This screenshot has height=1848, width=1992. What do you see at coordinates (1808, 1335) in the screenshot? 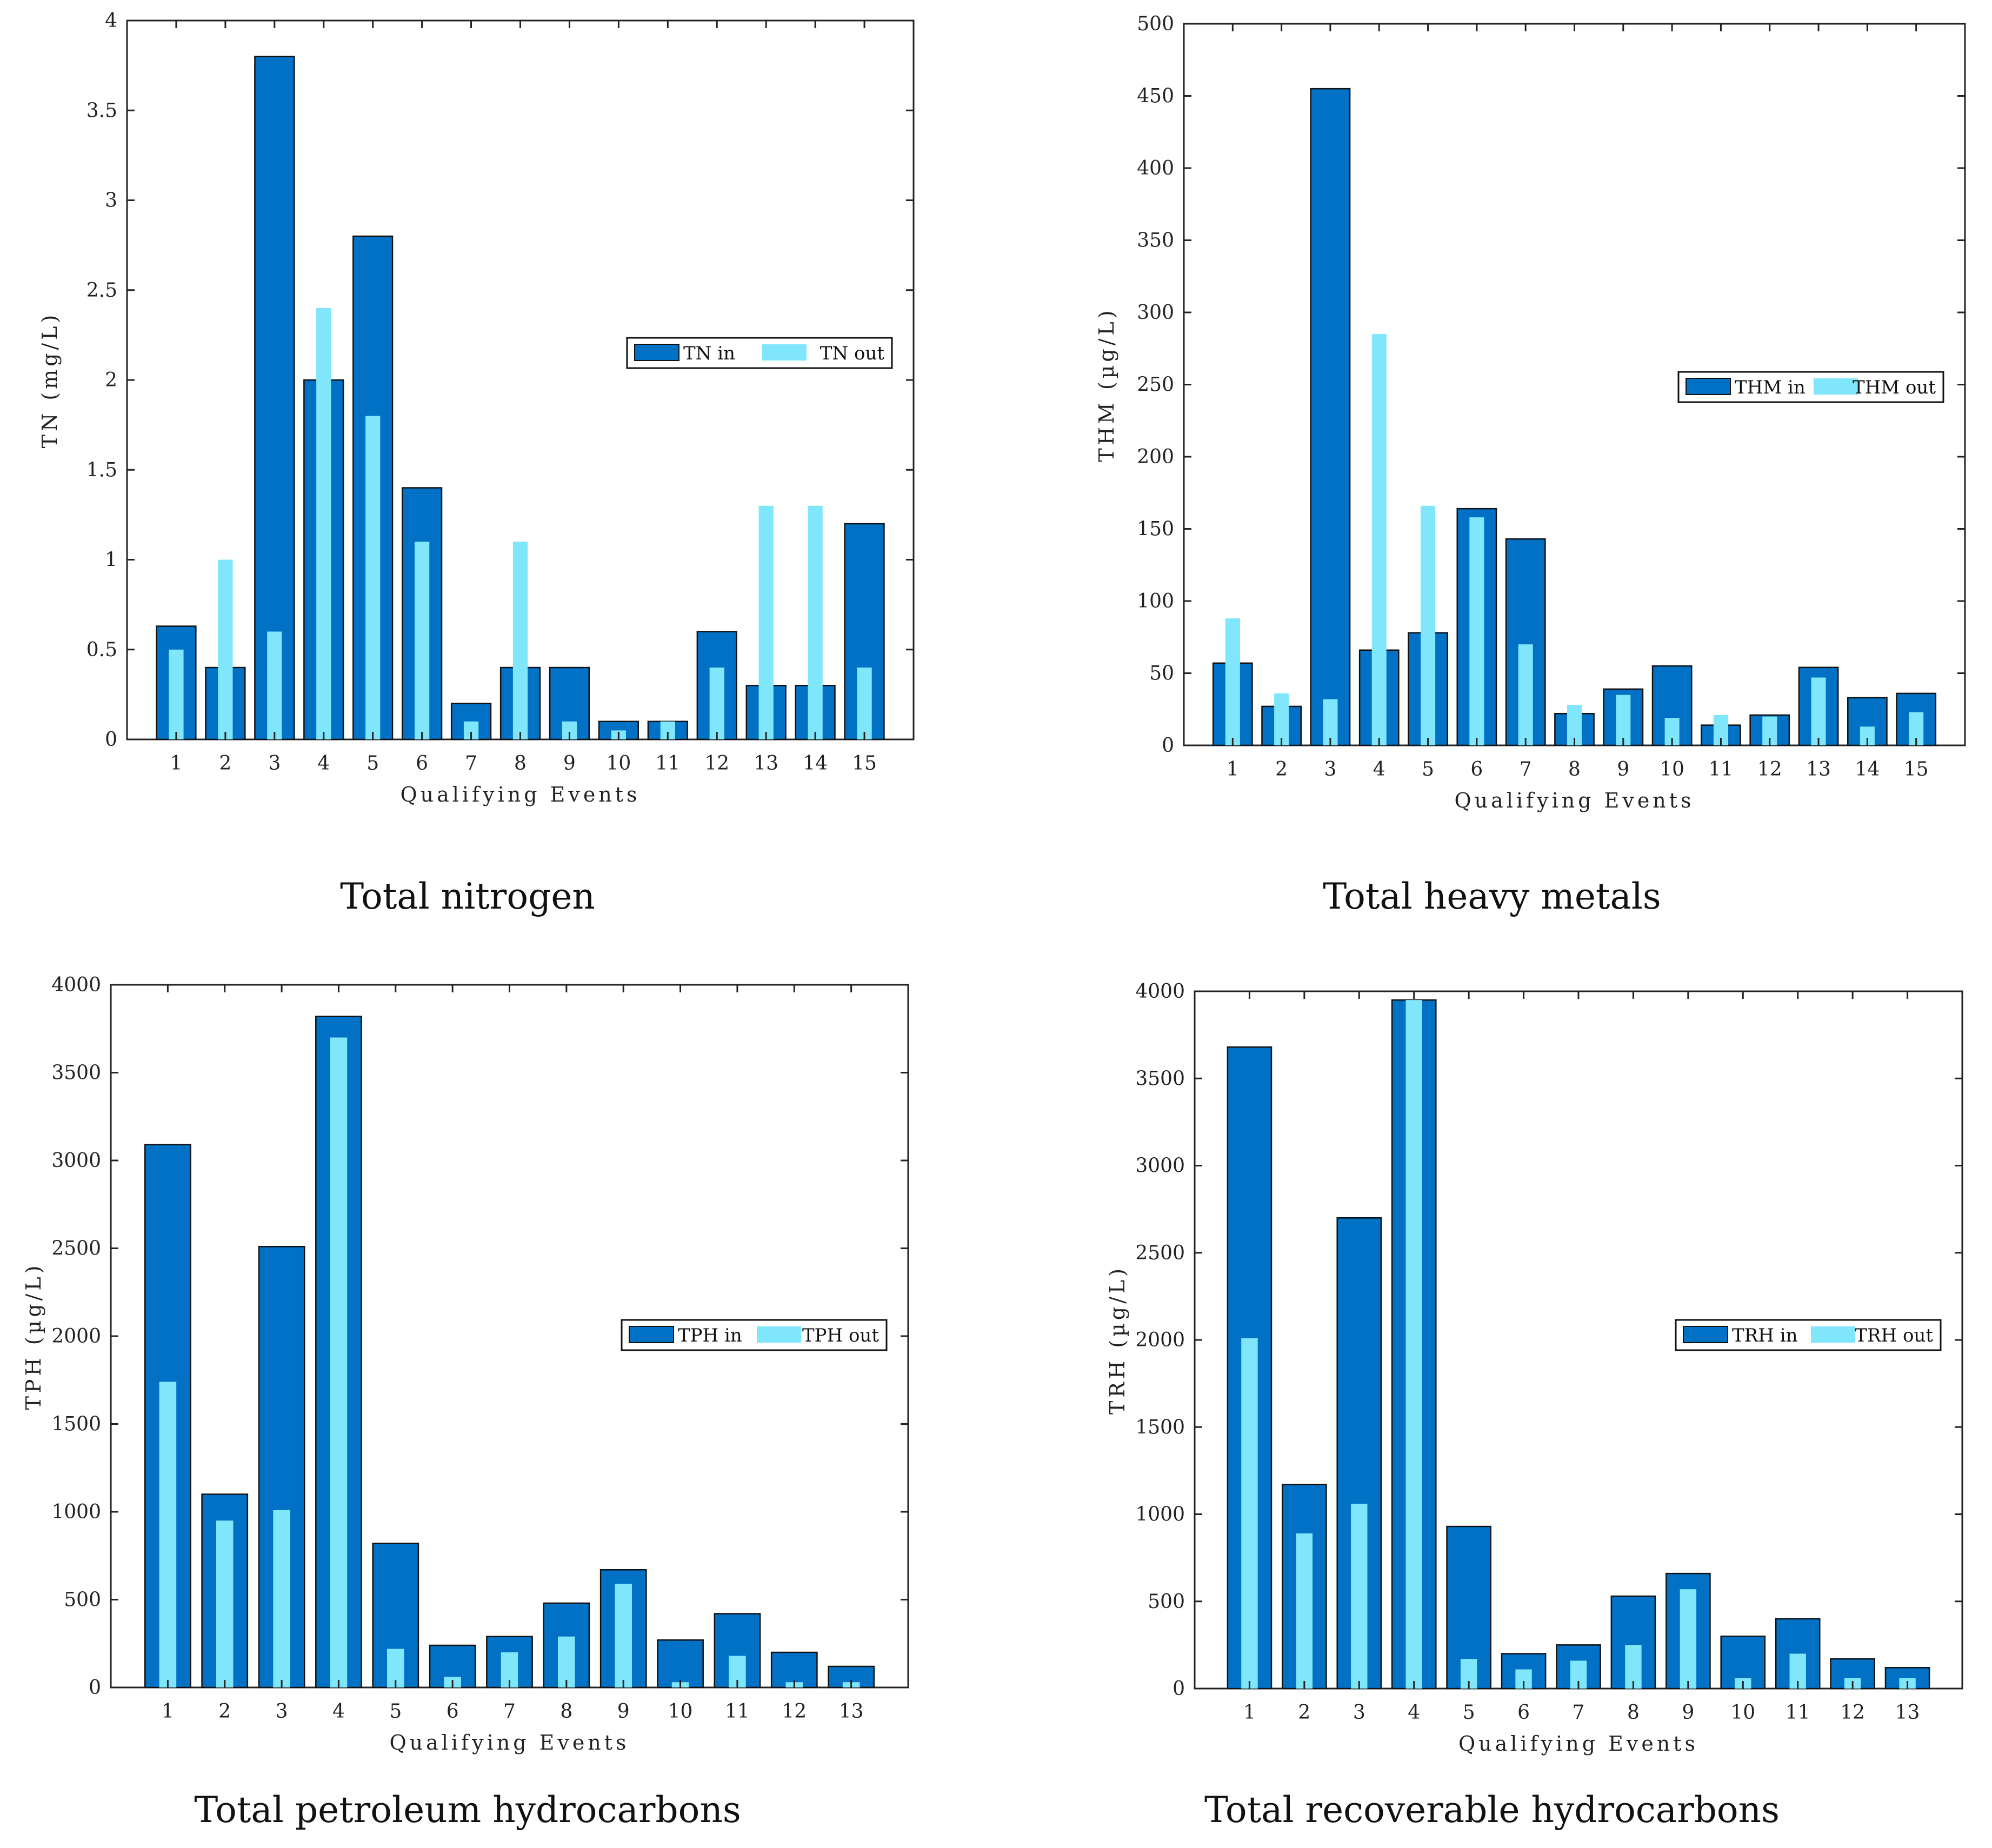
I see `legend: TRH in TRH out` at bounding box center [1808, 1335].